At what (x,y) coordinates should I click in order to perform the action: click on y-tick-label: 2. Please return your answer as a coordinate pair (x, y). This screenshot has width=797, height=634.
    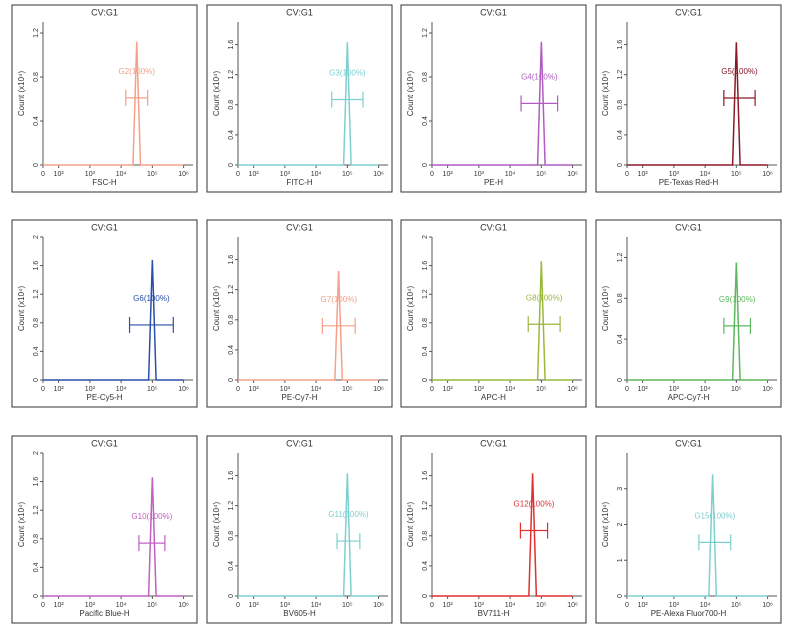
    Looking at the image, I should click on (36, 237).